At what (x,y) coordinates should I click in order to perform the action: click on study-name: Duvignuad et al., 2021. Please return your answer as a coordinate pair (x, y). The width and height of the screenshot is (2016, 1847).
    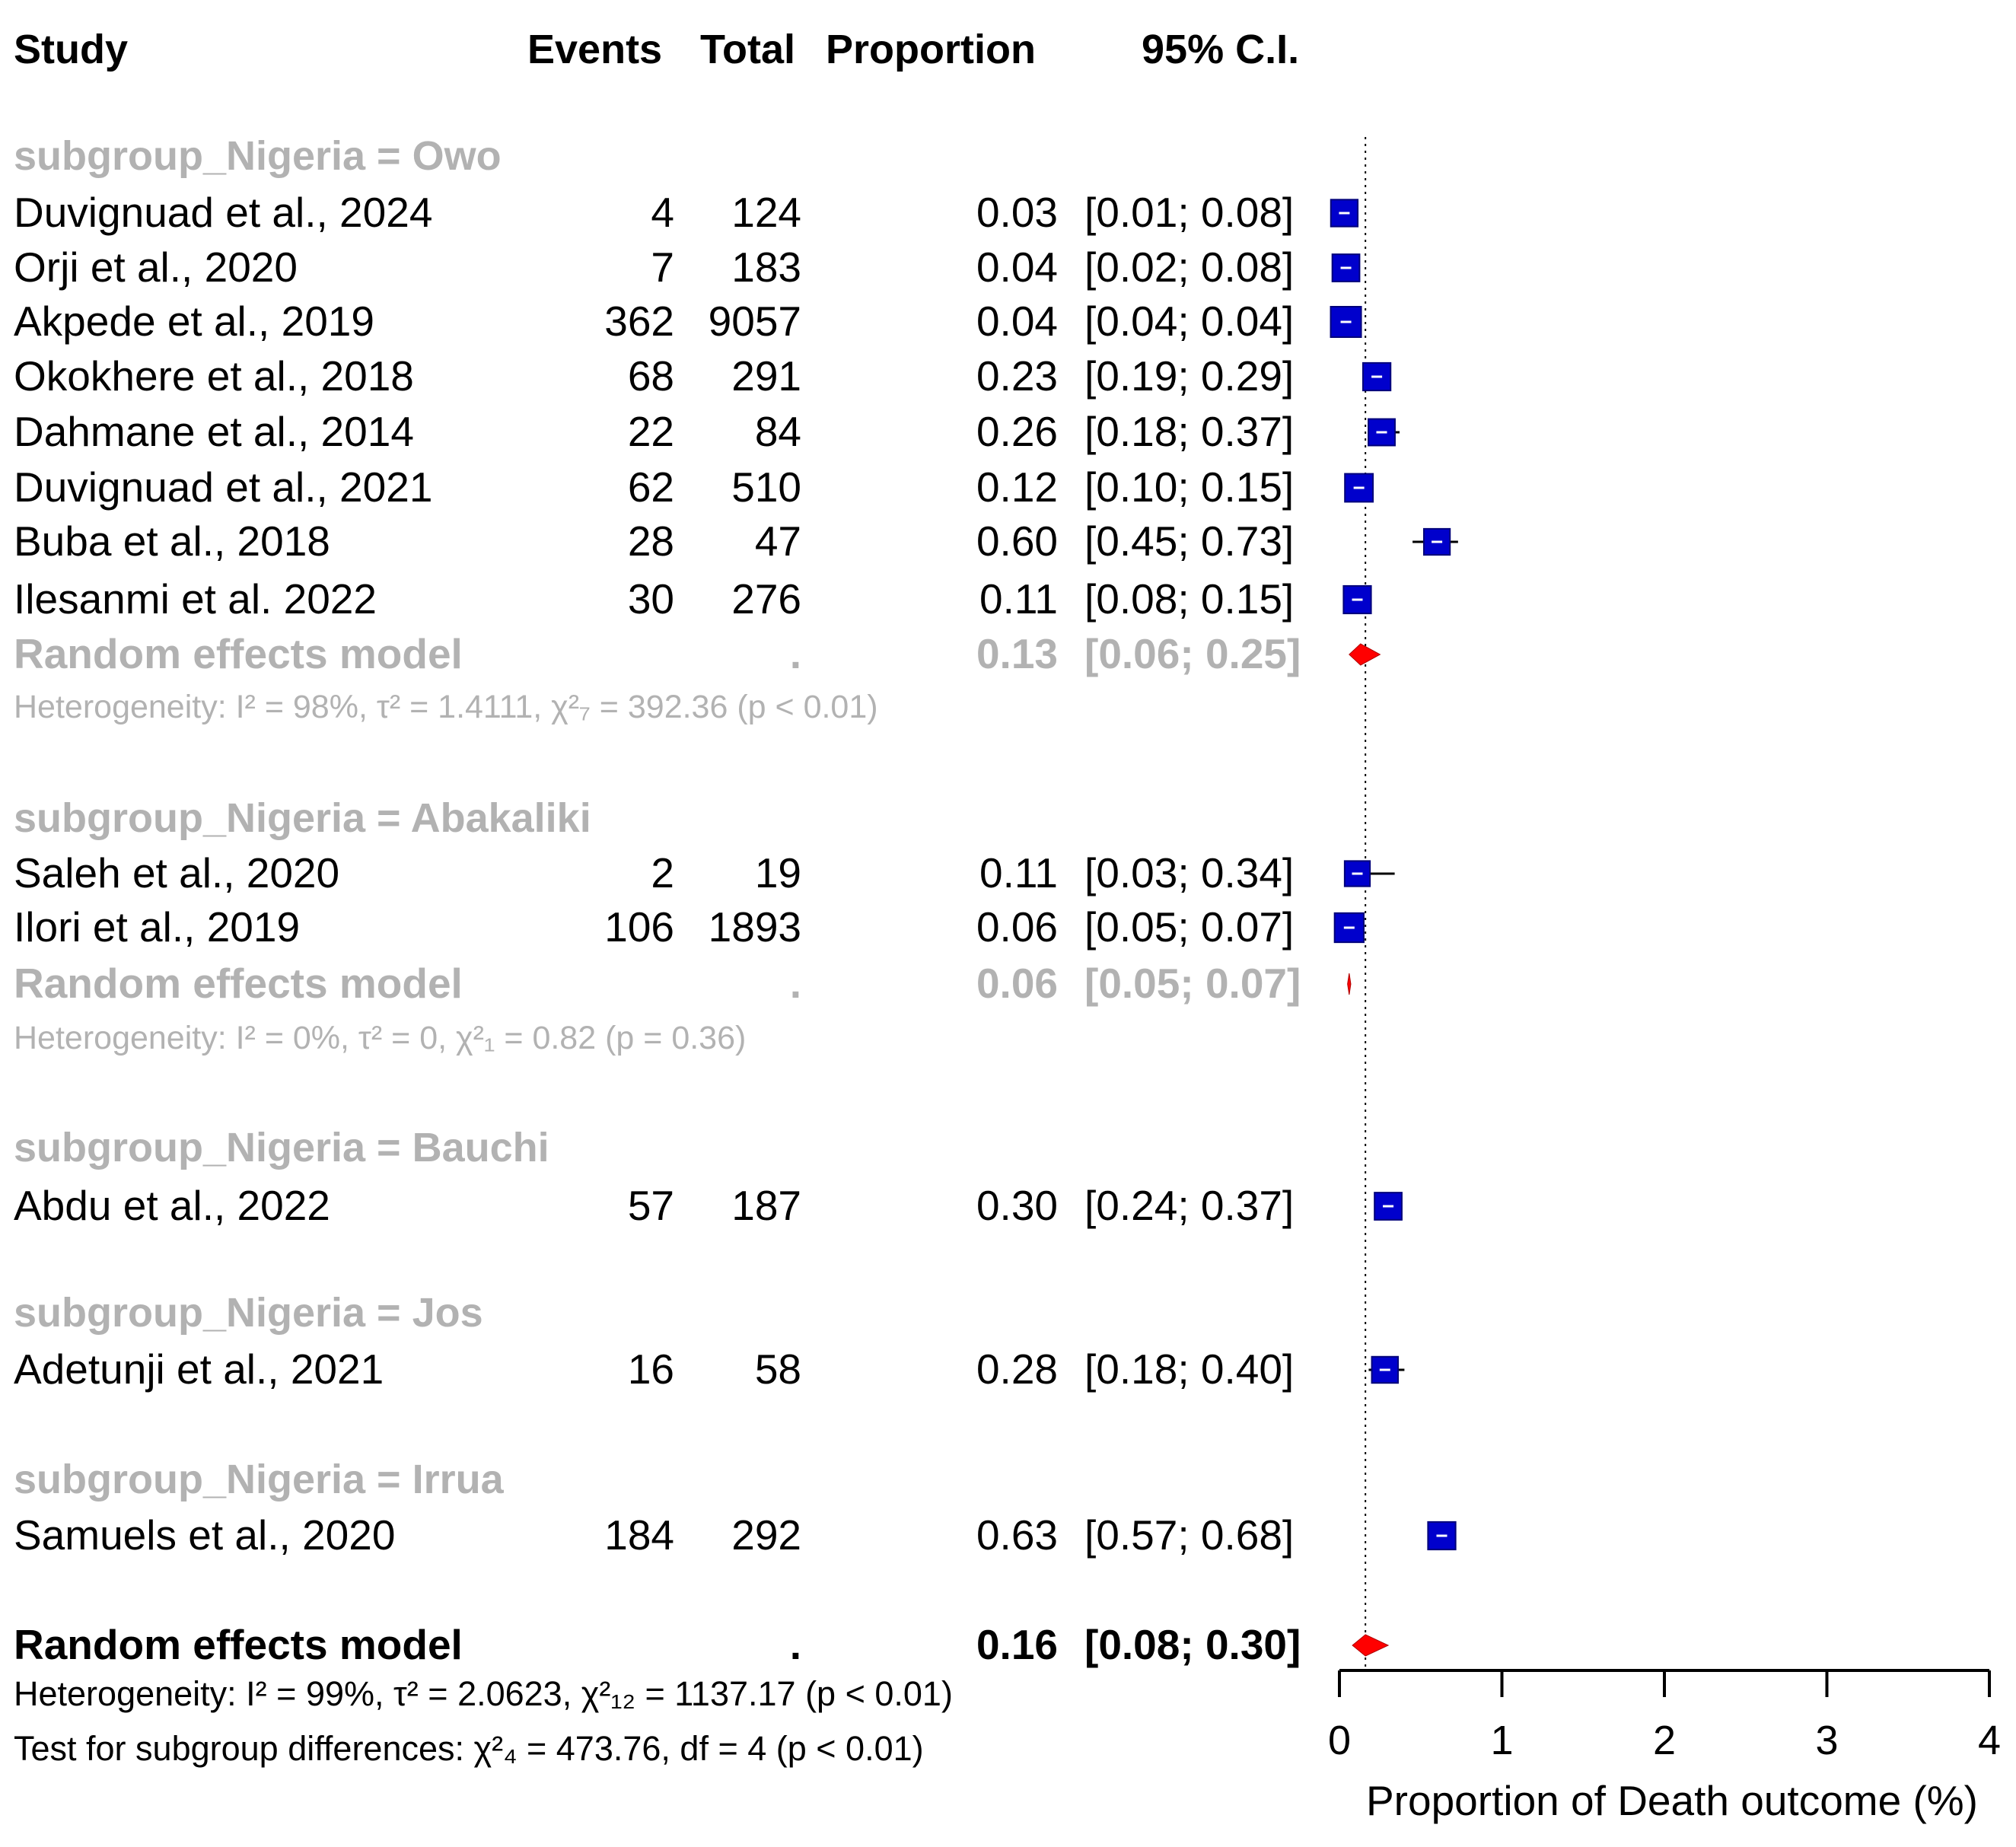
    Looking at the image, I should click on (224, 487).